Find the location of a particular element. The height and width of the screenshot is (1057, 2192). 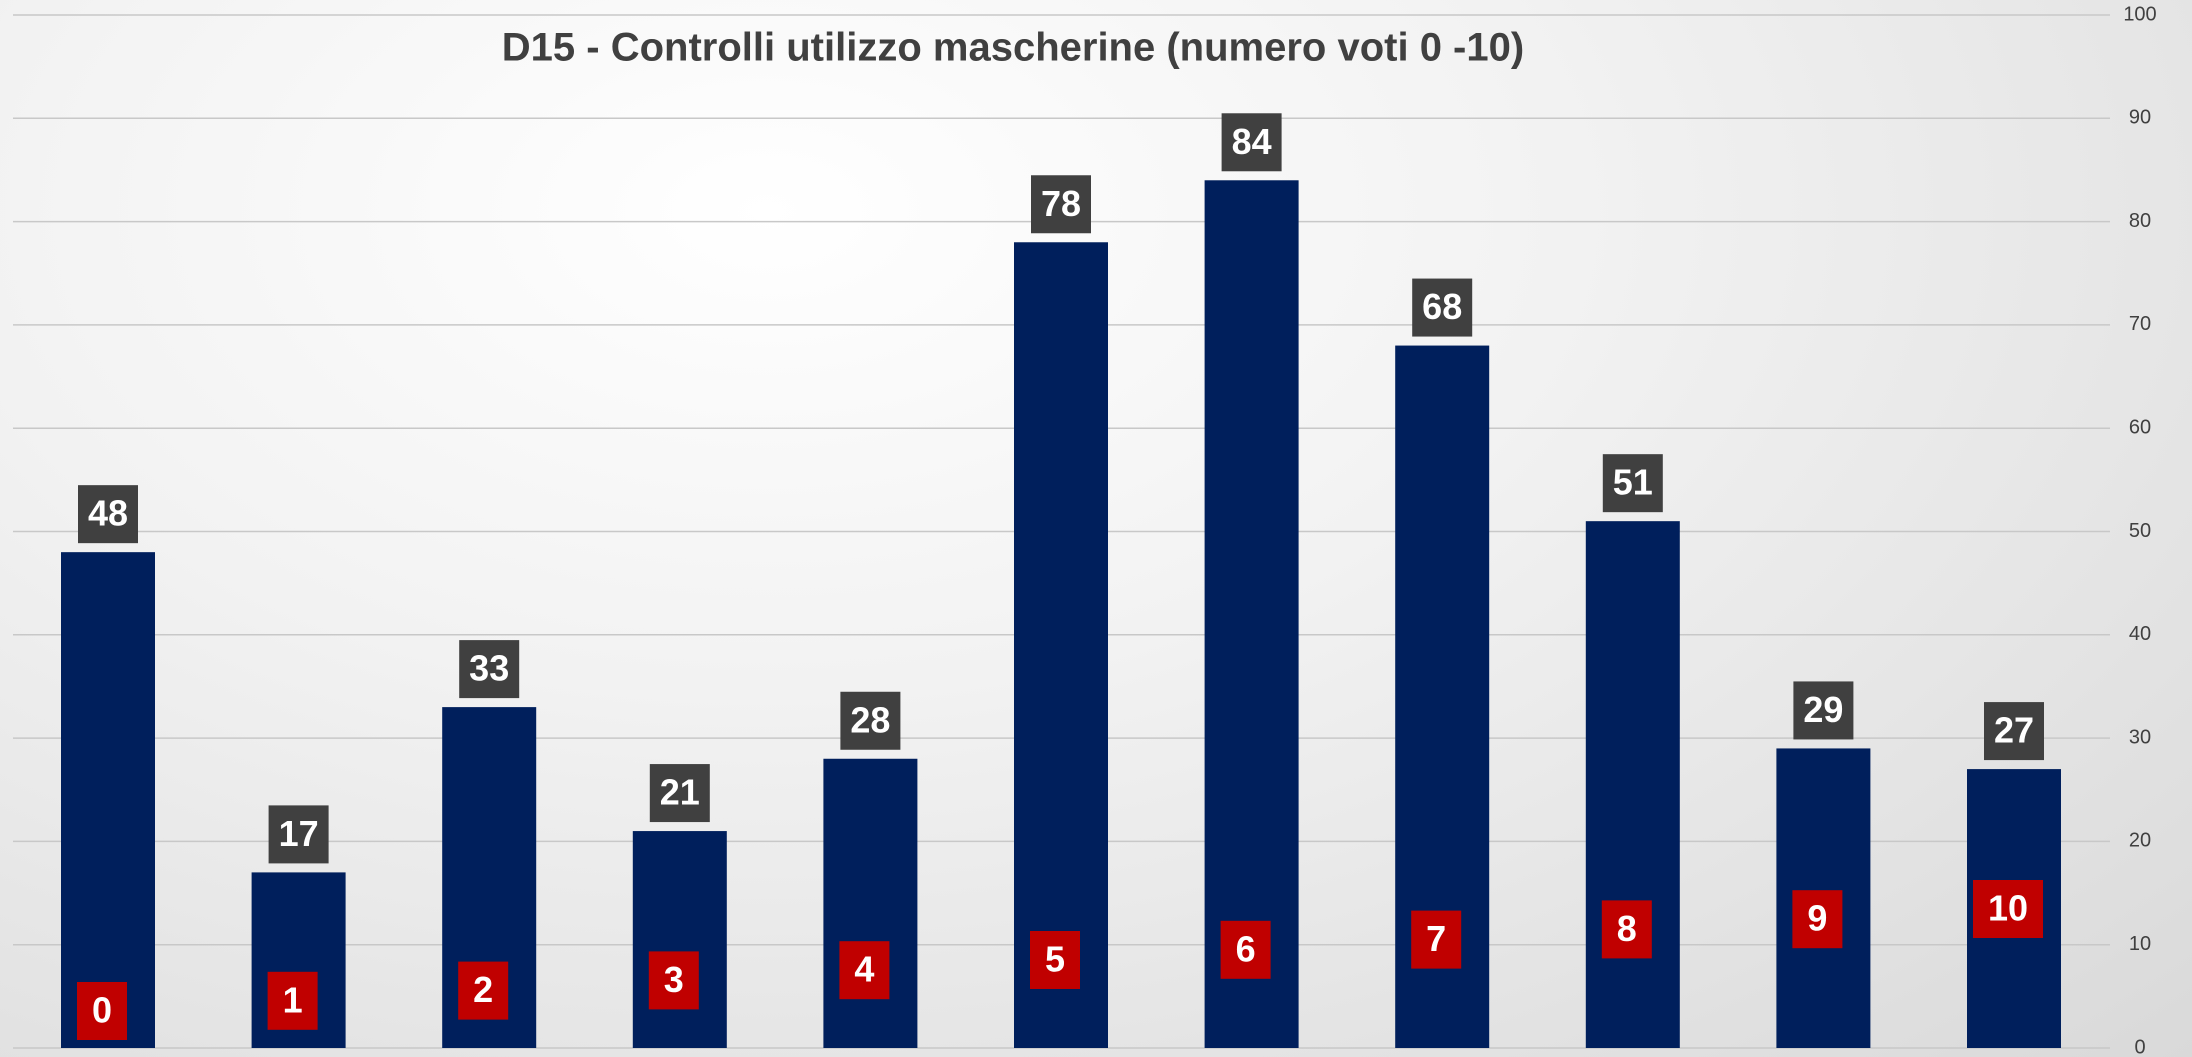

value-label: 28 is located at coordinates (870, 719).